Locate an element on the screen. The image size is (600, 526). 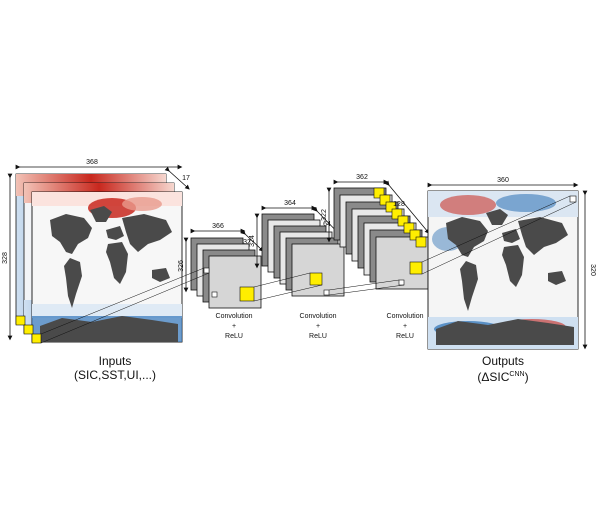
conv3-op-line3: ReLU is located at coordinates (405, 336).